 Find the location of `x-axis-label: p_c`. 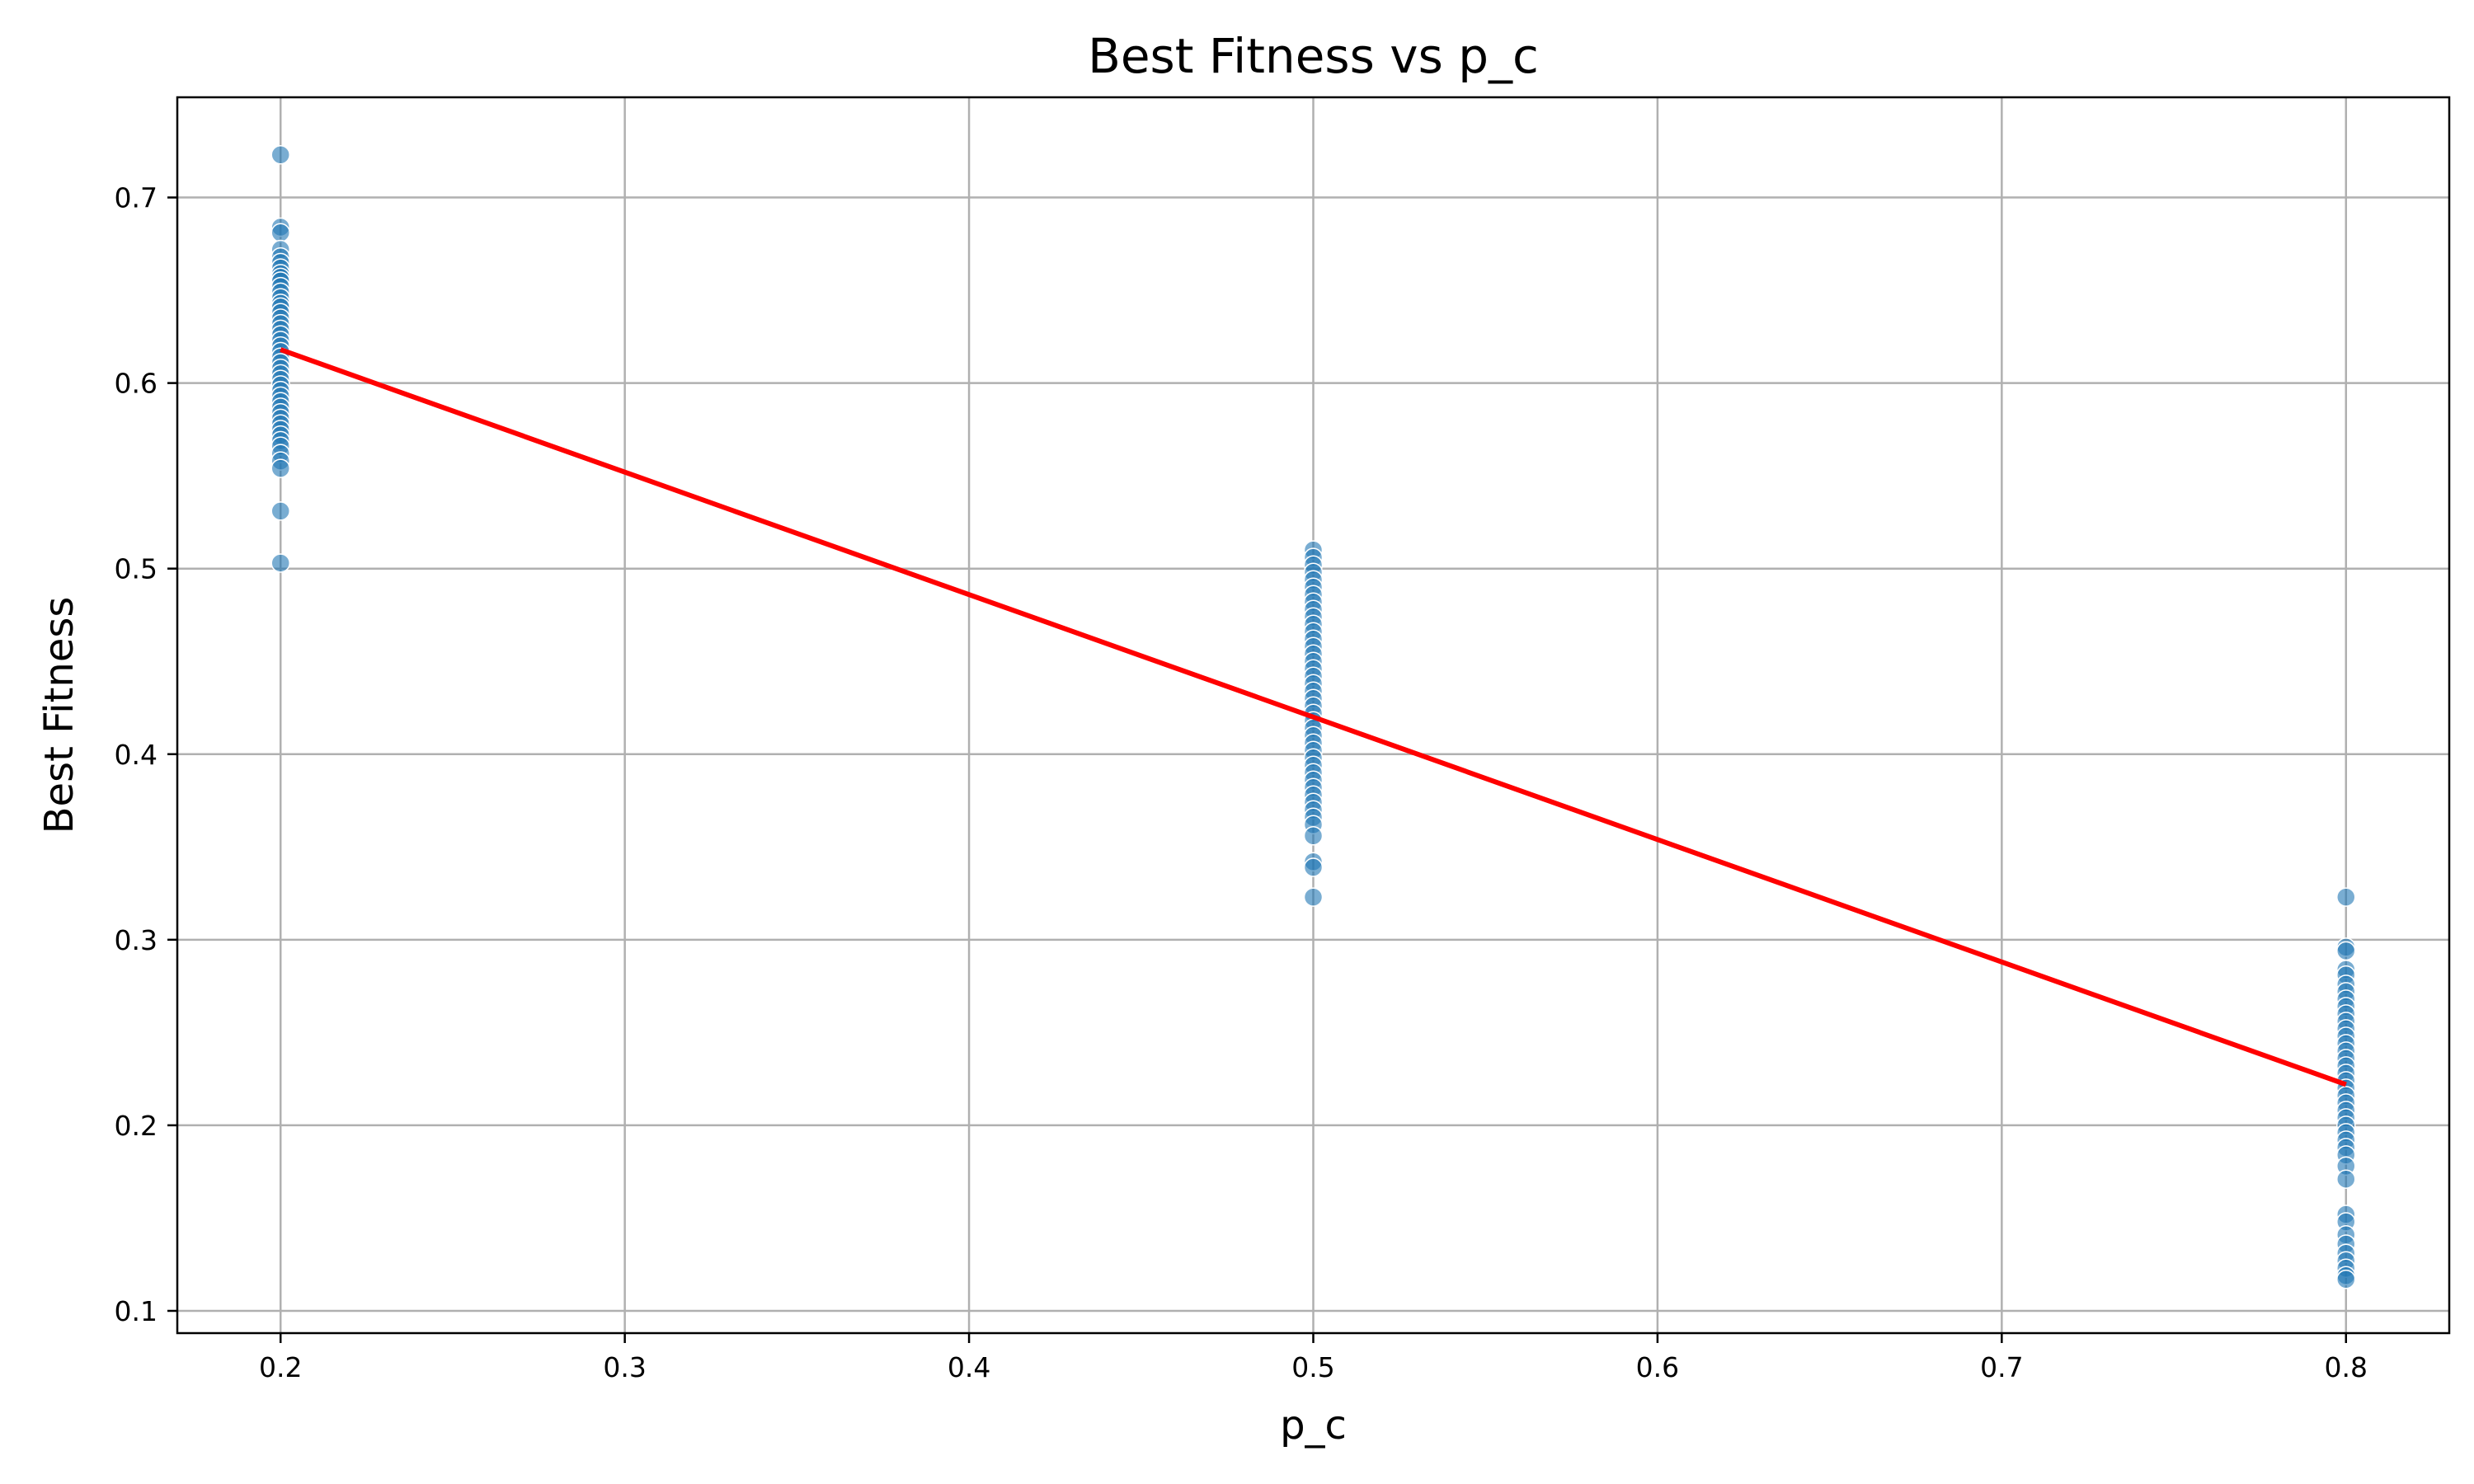

x-axis-label: p_c is located at coordinates (1313, 1425).